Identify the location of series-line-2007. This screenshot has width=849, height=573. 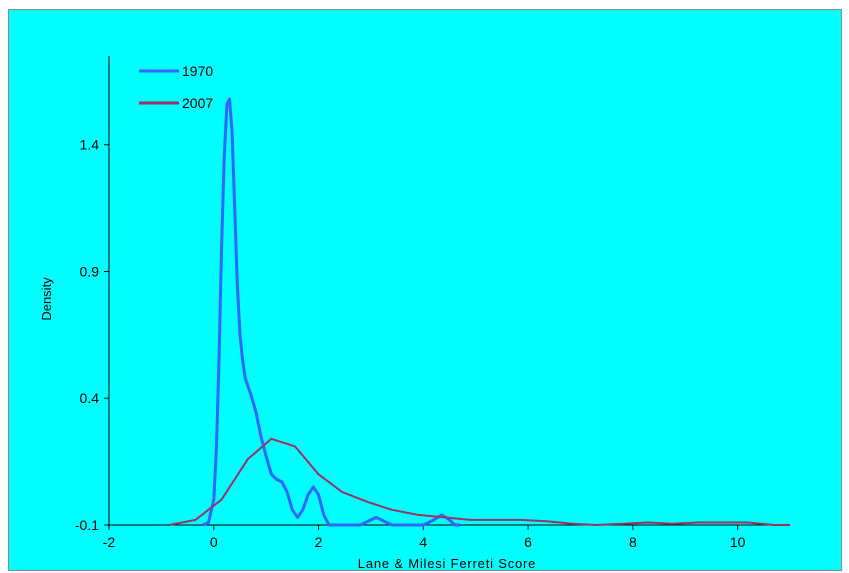
(479, 481).